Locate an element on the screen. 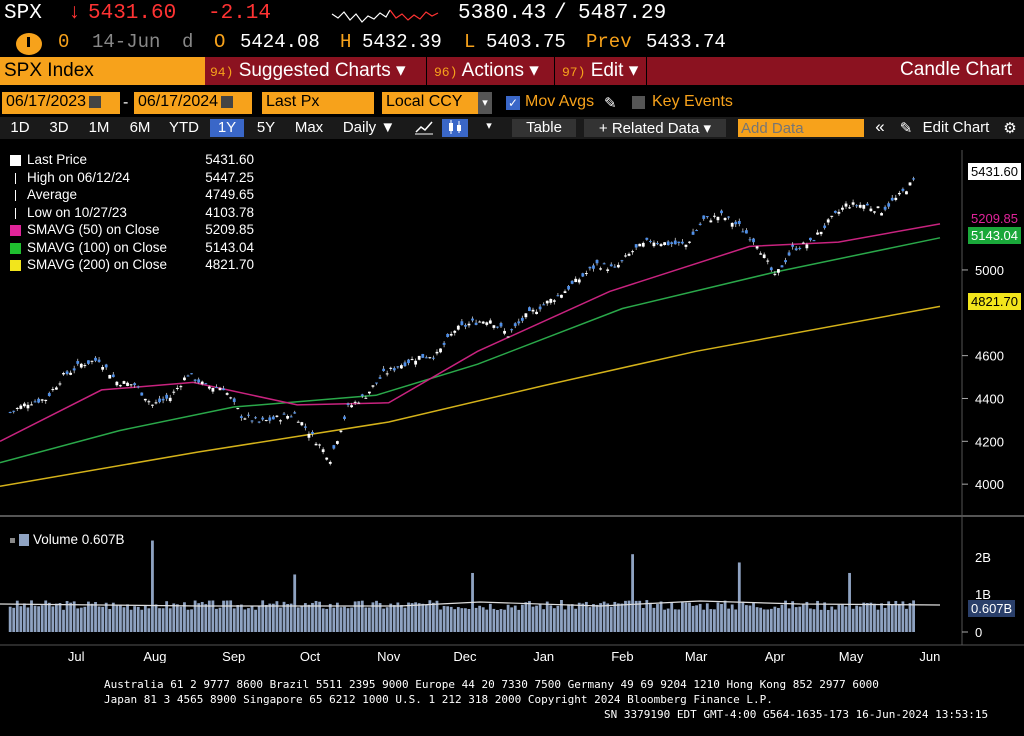 The height and width of the screenshot is (736, 1024). collapse-icon: « is located at coordinates (880, 126).